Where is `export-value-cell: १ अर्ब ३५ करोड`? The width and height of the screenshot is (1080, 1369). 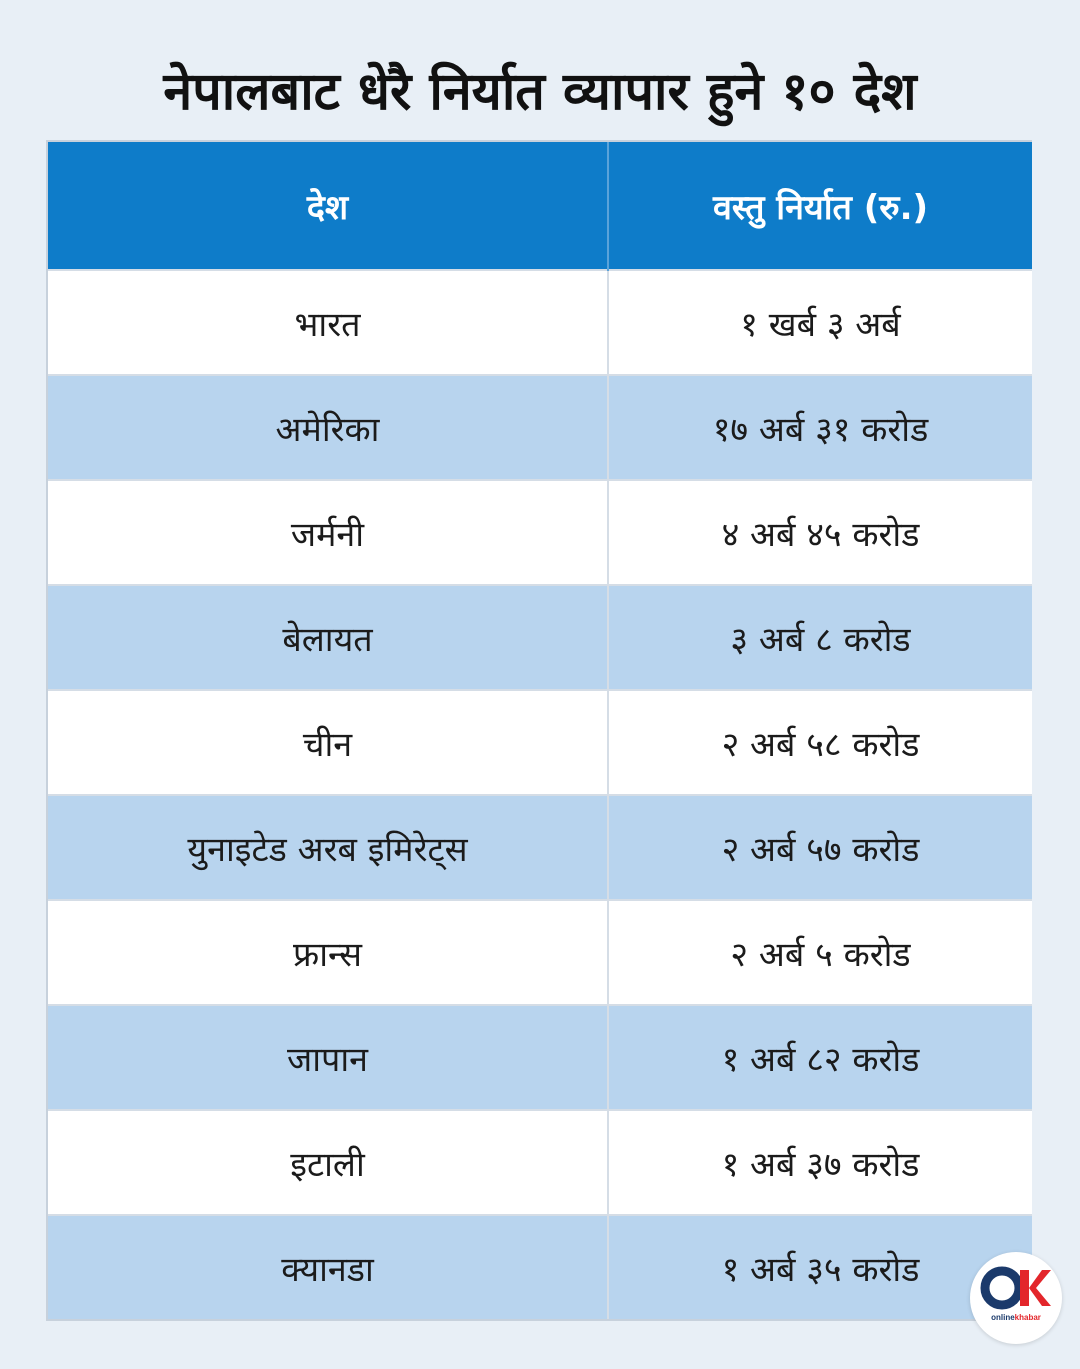 export-value-cell: १ अर्ब ३५ करोड is located at coordinates (819, 1266).